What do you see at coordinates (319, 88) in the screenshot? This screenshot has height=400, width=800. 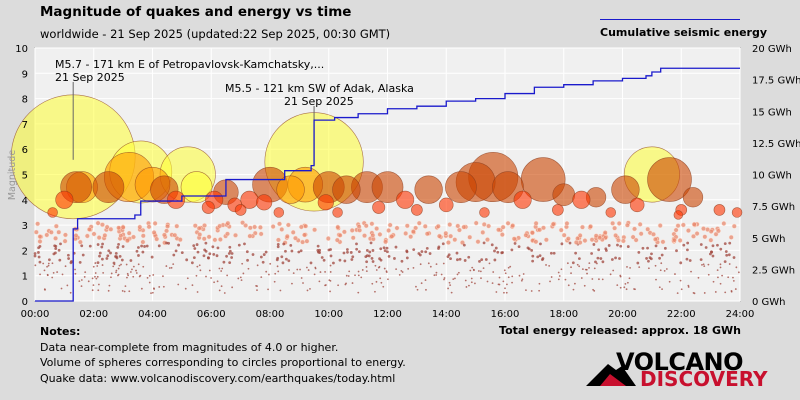 I see `annotation-label: M5.5 - 121 km SW of Adak, Alaska` at bounding box center [319, 88].